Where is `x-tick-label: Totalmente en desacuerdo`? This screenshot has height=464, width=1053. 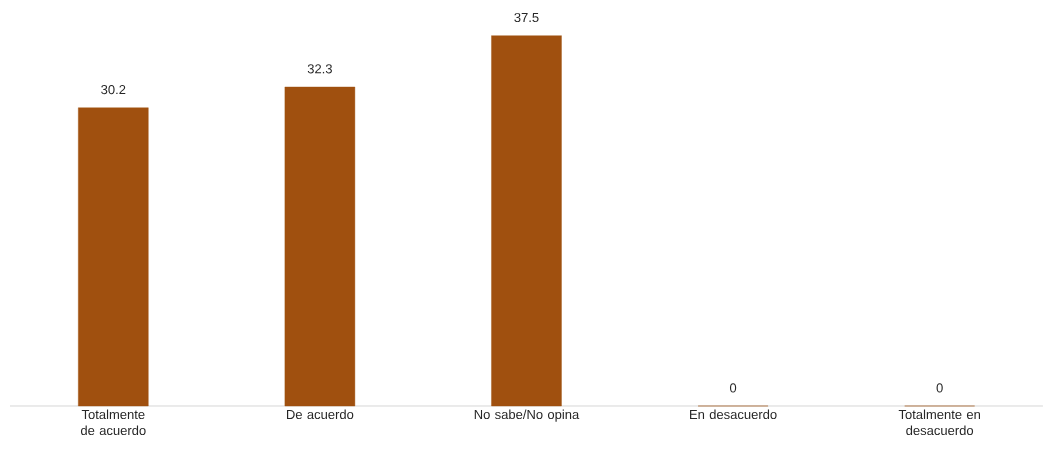 x-tick-label: Totalmente en desacuerdo is located at coordinates (939, 422).